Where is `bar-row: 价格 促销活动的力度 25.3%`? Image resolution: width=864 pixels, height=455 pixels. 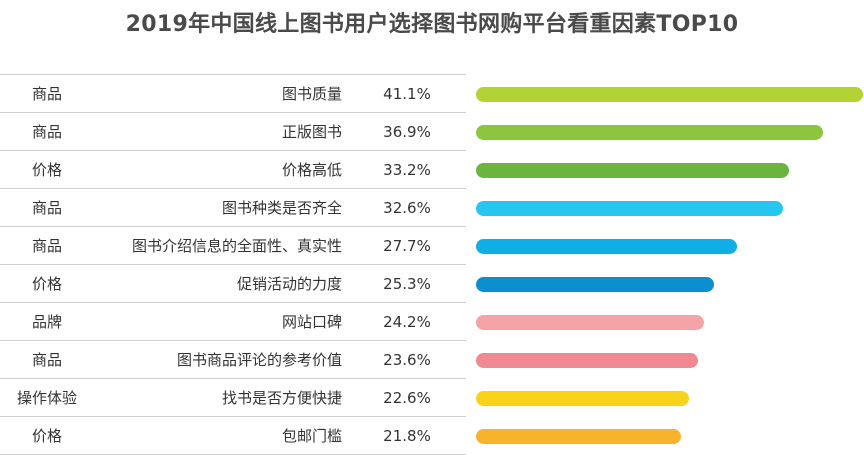
bar-row: 价格 促销活动的力度 25.3% is located at coordinates (432, 284).